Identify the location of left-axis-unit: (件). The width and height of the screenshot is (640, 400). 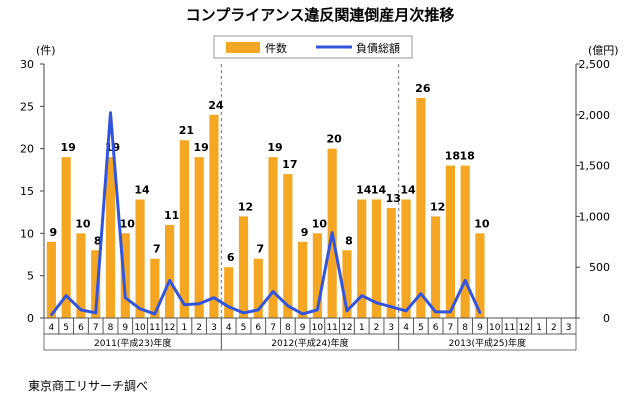
(46, 50).